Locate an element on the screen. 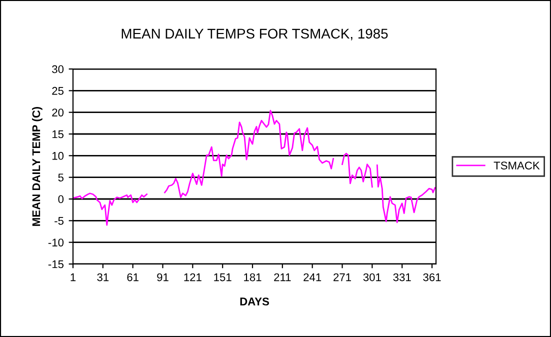  y-tick-label: 15 is located at coordinates (58, 134).